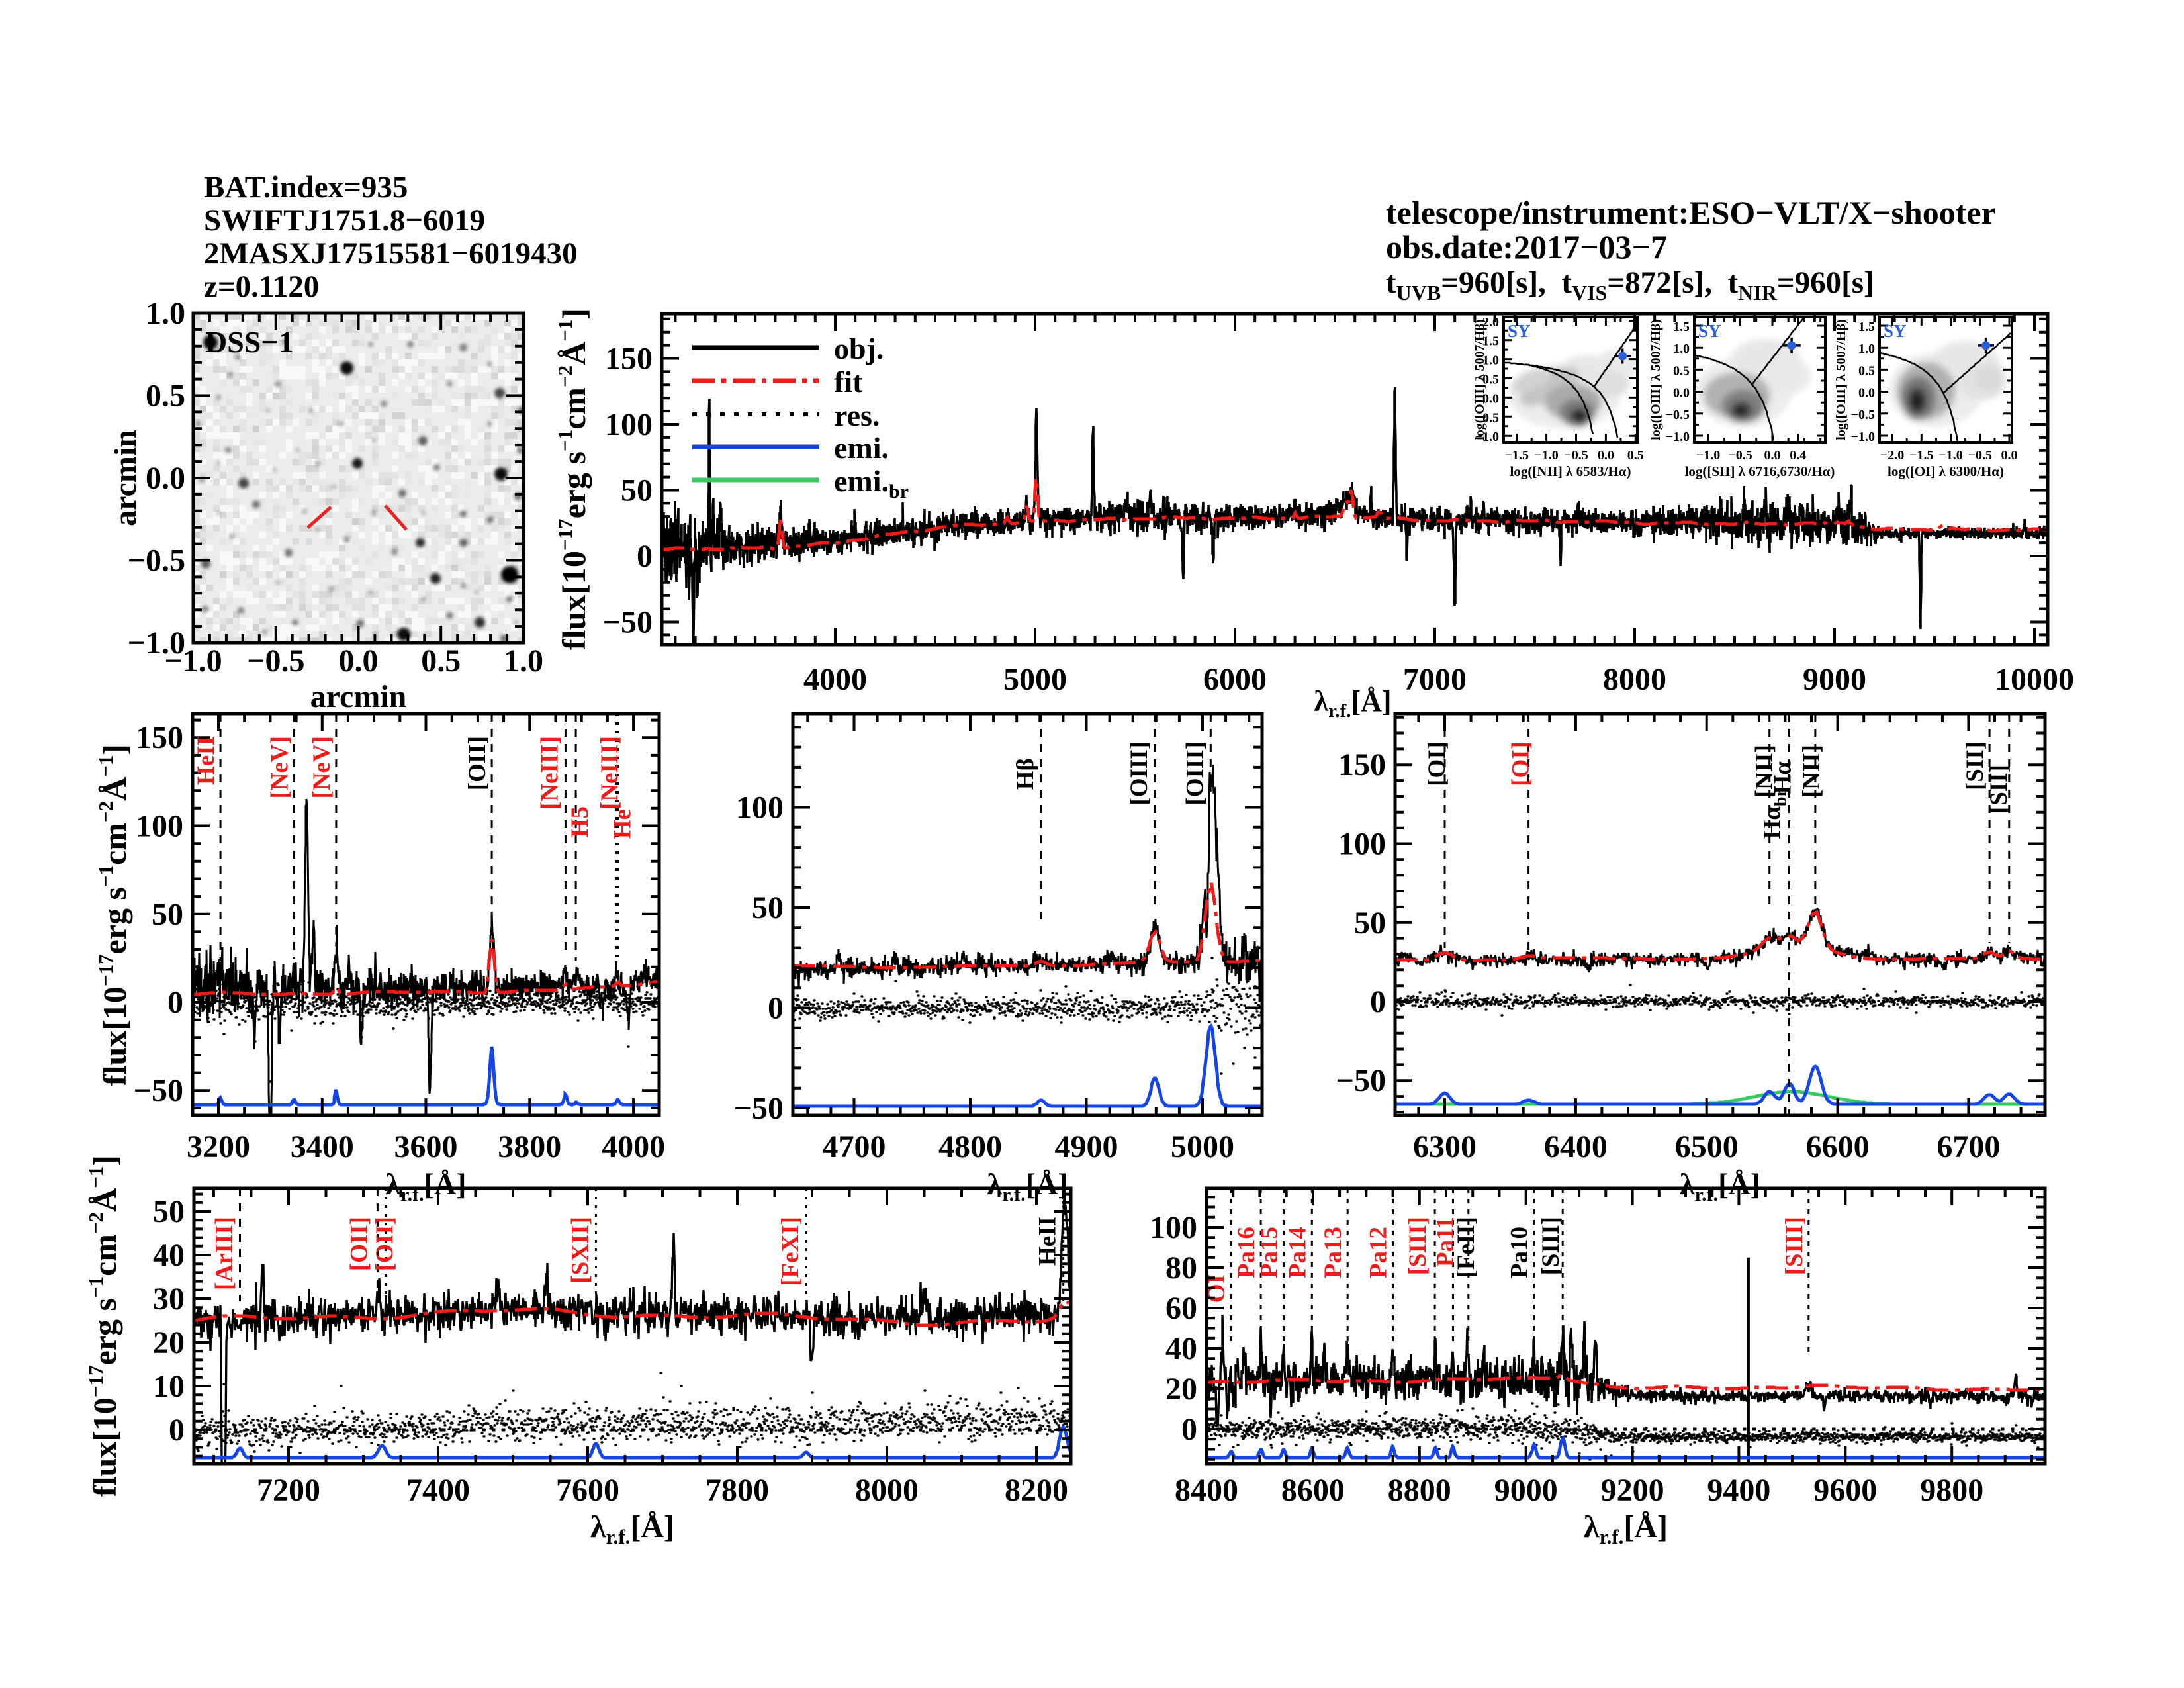  I want to click on svg-text: 6700, so click(1968, 1146).